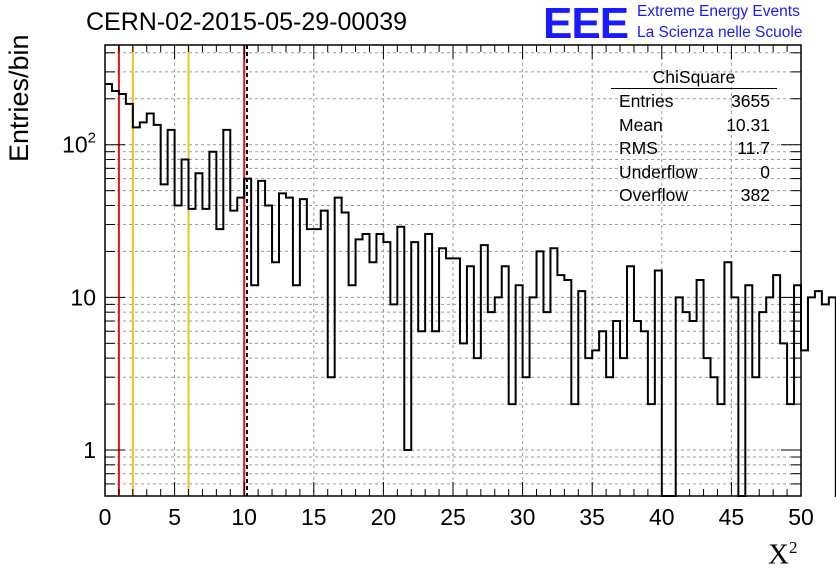  What do you see at coordinates (384, 517) in the screenshot?
I see `x-tick-label: 20` at bounding box center [384, 517].